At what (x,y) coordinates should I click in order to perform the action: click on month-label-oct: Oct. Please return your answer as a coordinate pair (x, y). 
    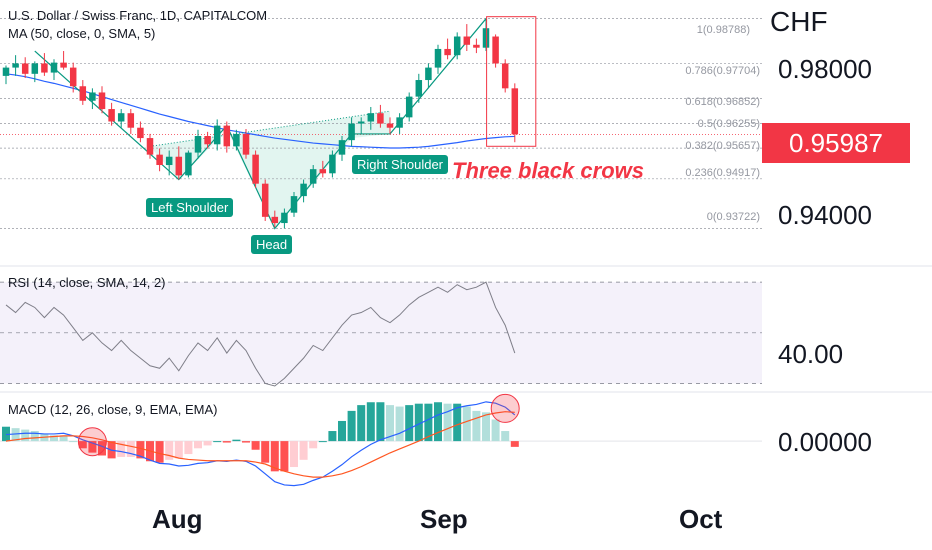
    Looking at the image, I should click on (701, 519).